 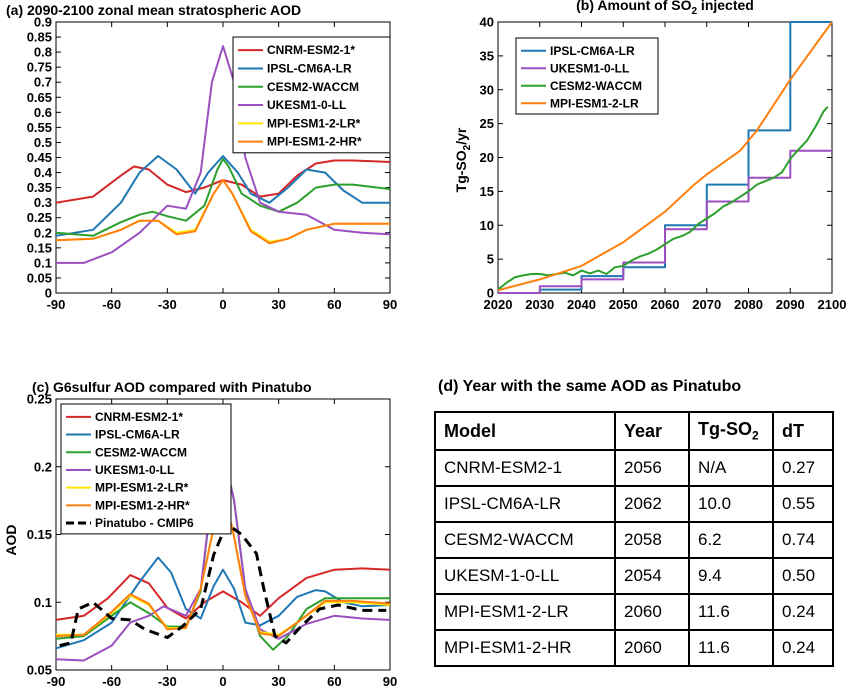 What do you see at coordinates (390, 304) in the screenshot?
I see `chart-a-xtick-label: 90` at bounding box center [390, 304].